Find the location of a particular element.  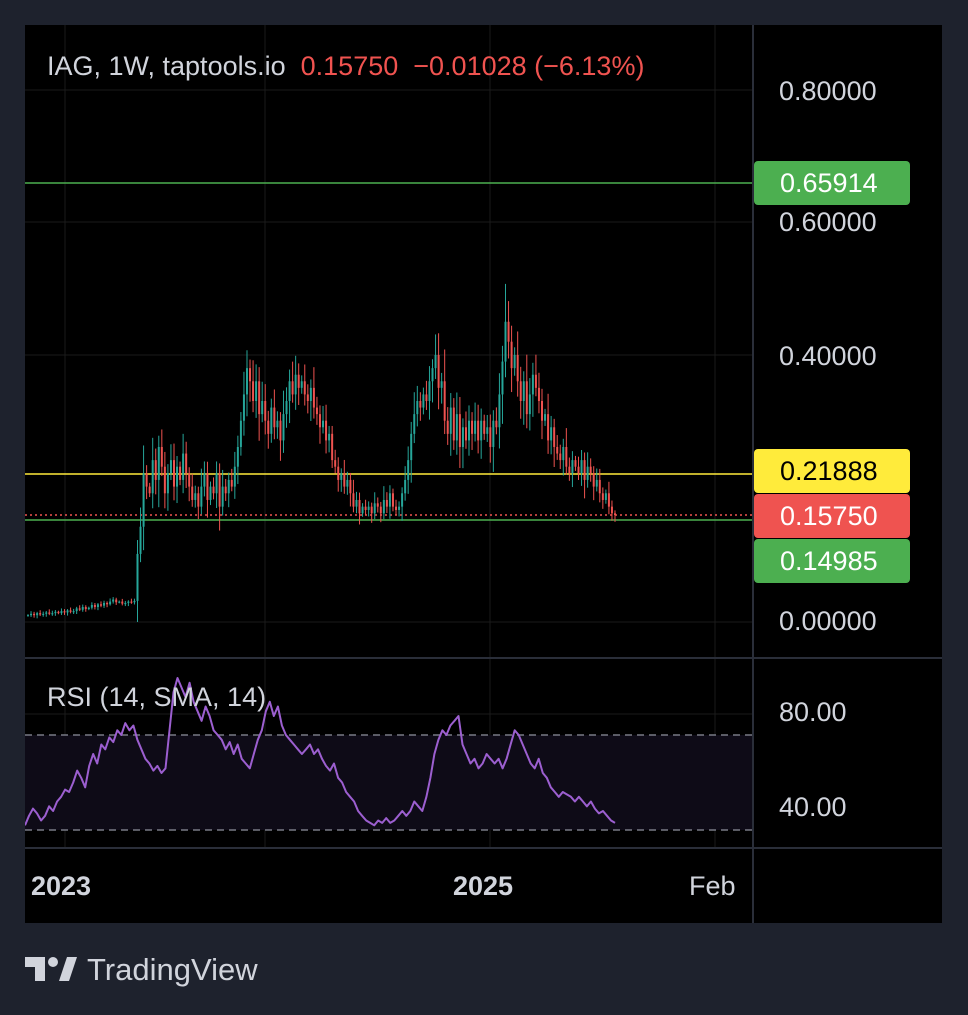

price-tick-label: 0.00000 is located at coordinates (828, 621).